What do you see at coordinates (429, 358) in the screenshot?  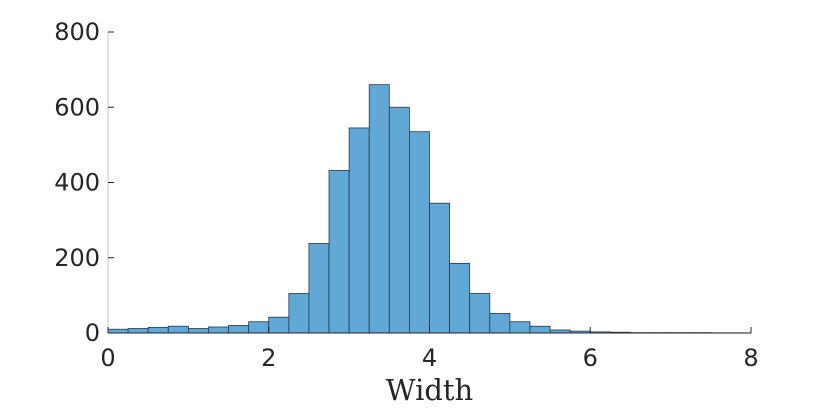 I see `x-tick-label-2: 4` at bounding box center [429, 358].